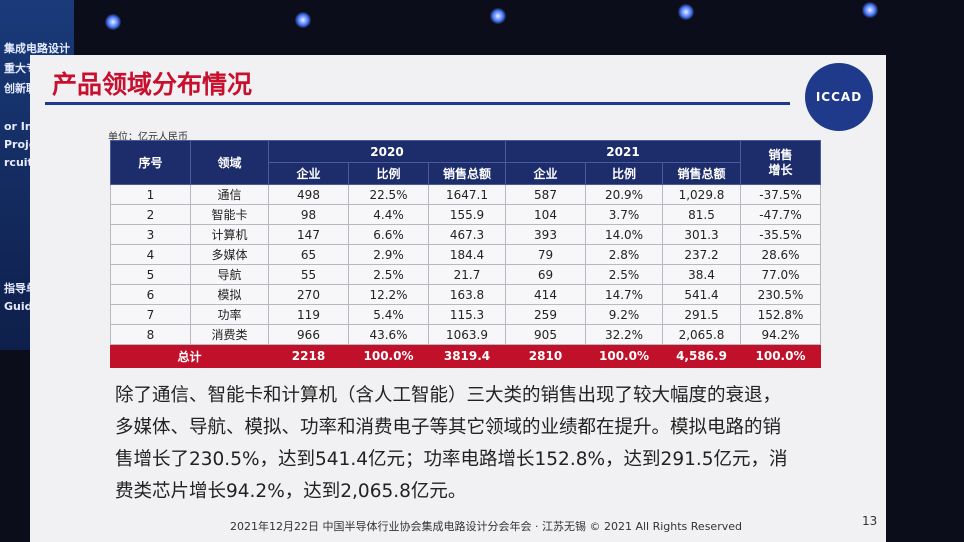  I want to click on title-rule, so click(417, 103).